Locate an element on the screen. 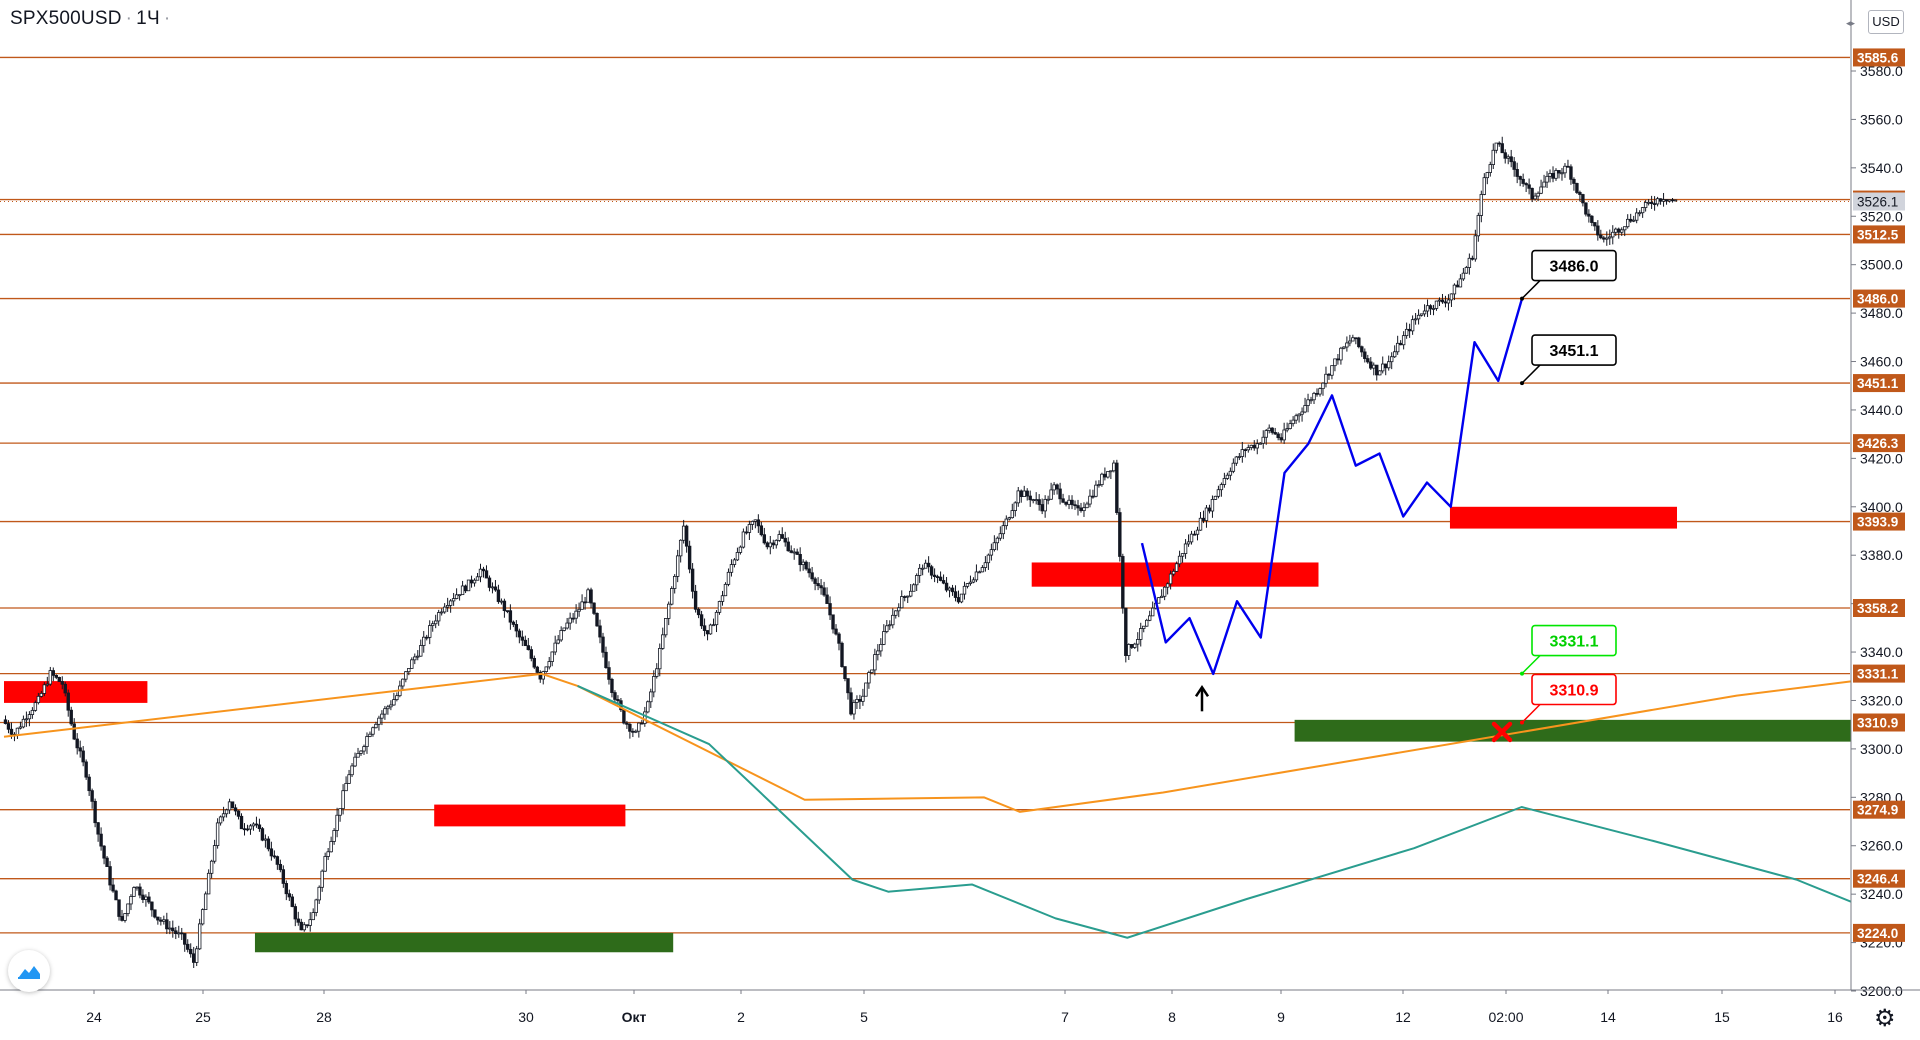 This screenshot has height=1040, width=1920. supply-zone is located at coordinates (530, 815).